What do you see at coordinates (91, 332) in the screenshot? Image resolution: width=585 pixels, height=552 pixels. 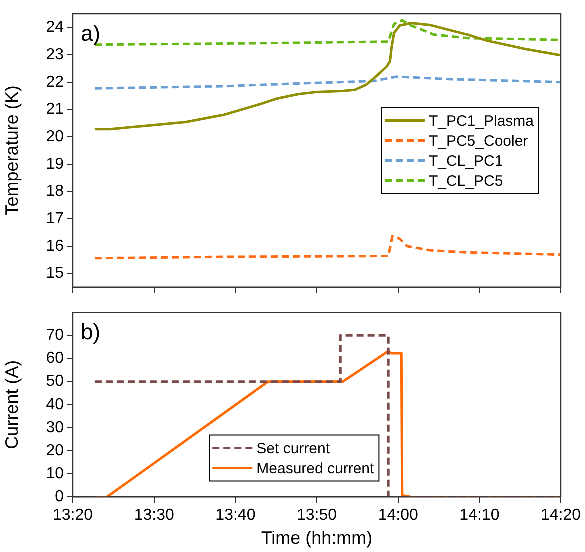 I see `annotation: b)` at bounding box center [91, 332].